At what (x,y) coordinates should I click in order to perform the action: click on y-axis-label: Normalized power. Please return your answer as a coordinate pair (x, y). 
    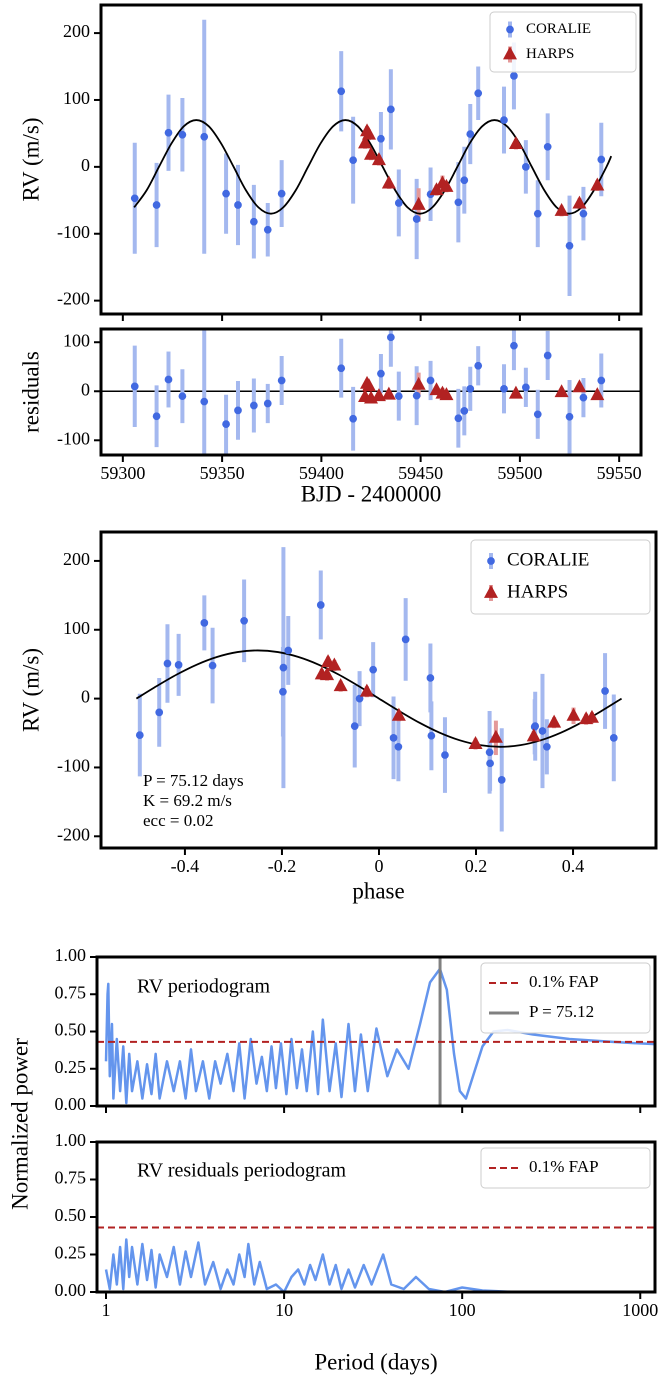
    Looking at the image, I should click on (19, 1124).